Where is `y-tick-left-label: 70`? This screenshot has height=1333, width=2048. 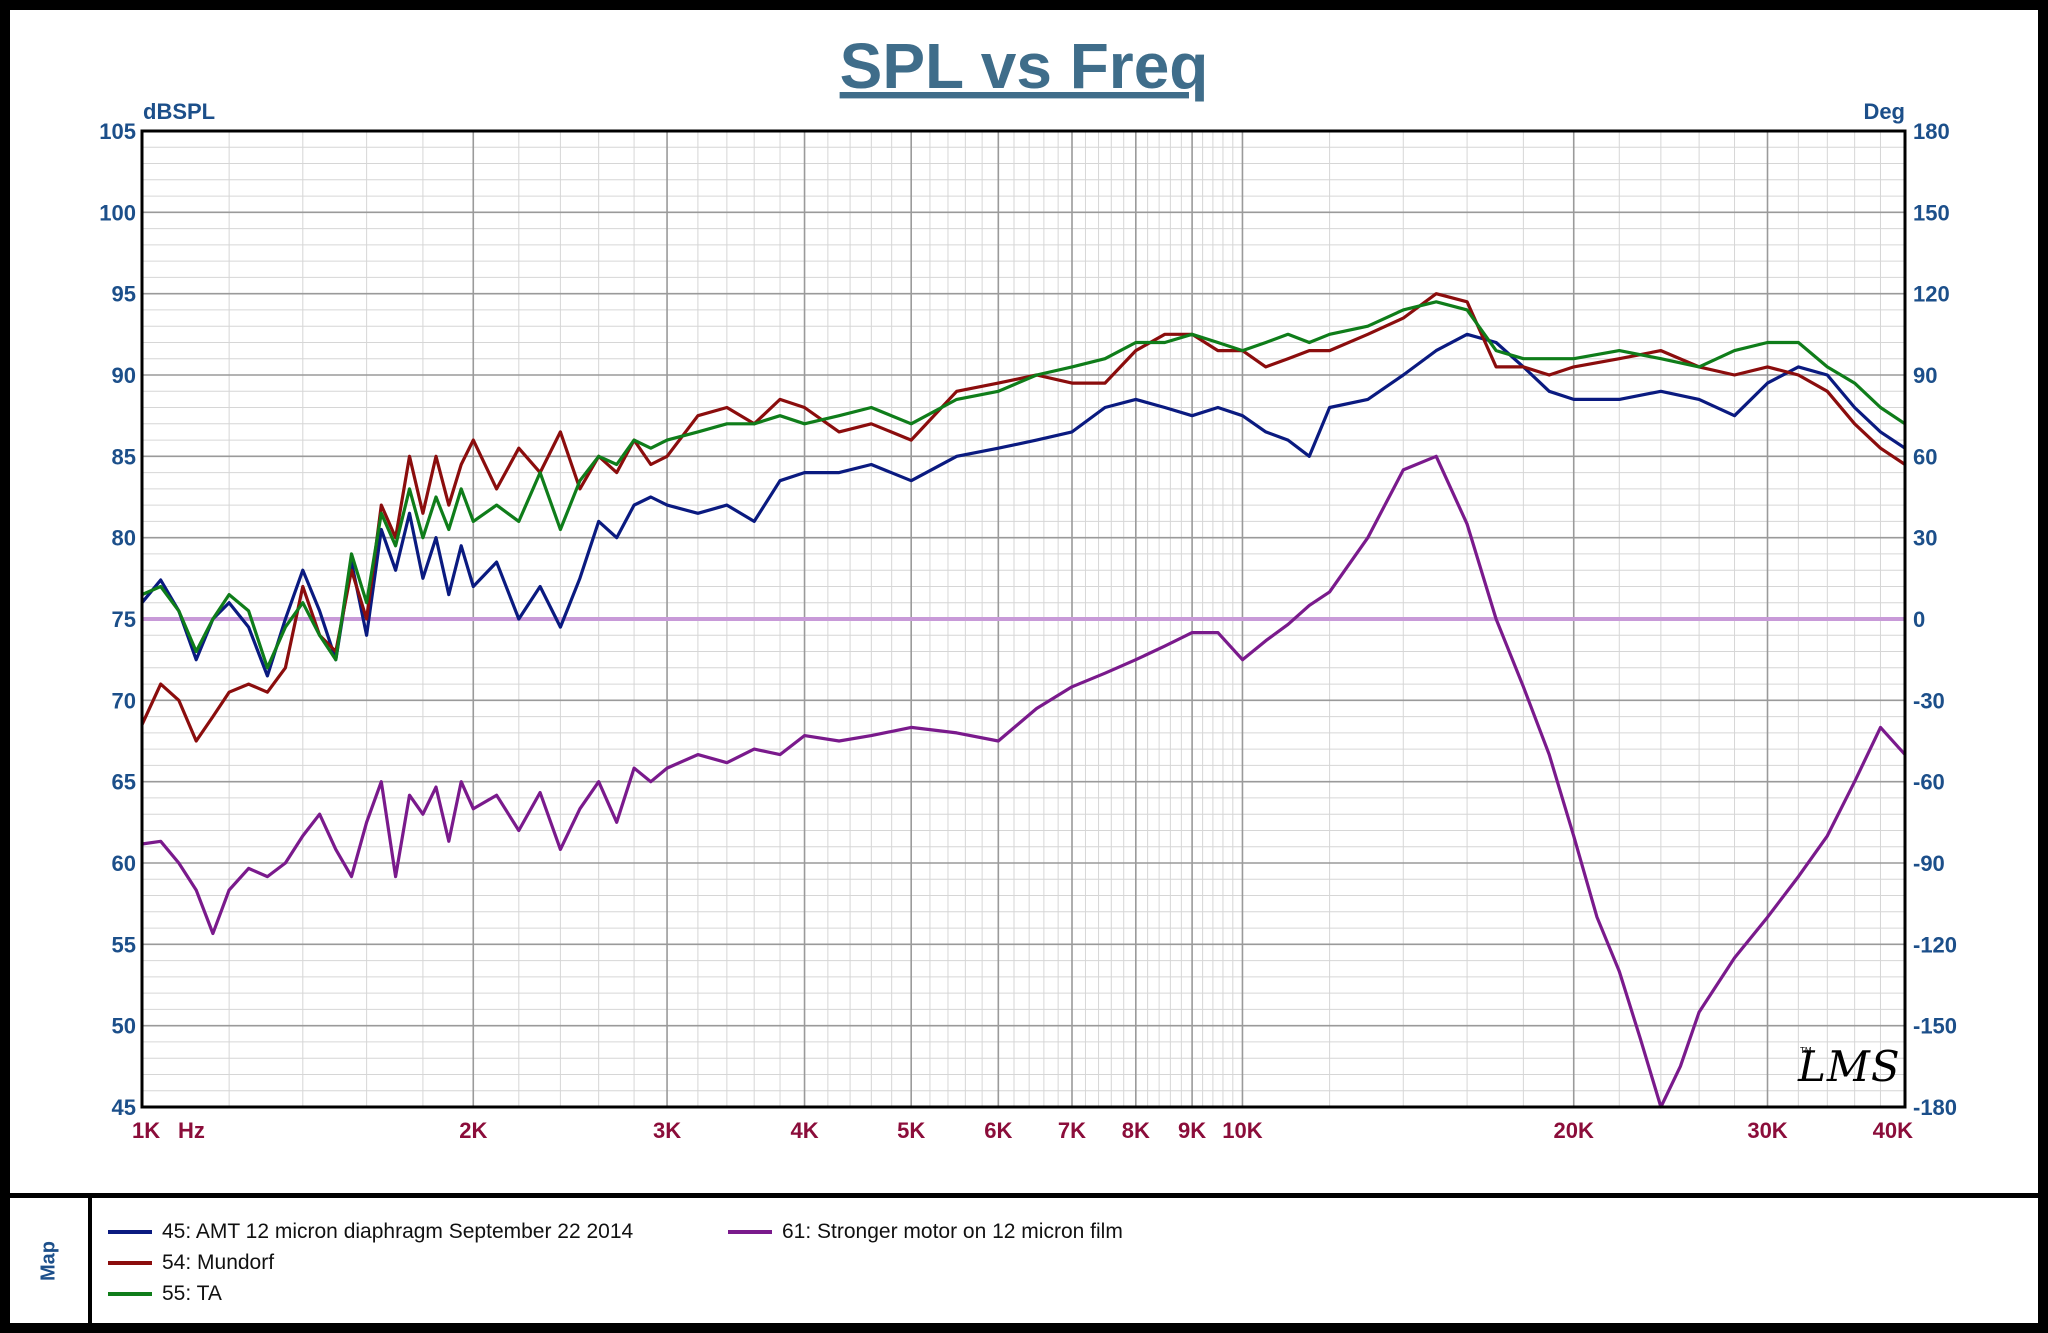 y-tick-left-label: 70 is located at coordinates (124, 700).